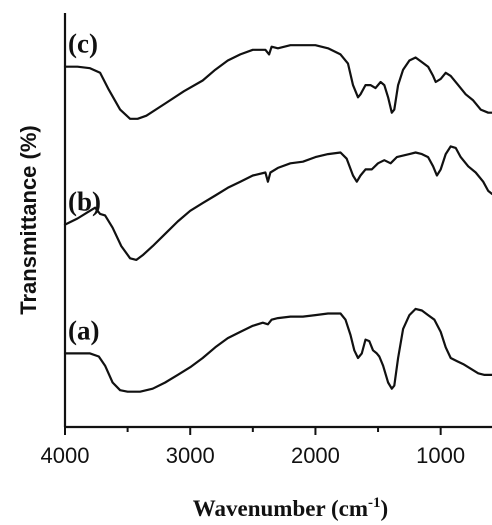 This screenshot has width=492, height=525. Describe the element at coordinates (253, 447) in the screenshot. I see `x-axis: 4000 3000 2000 1000` at that location.